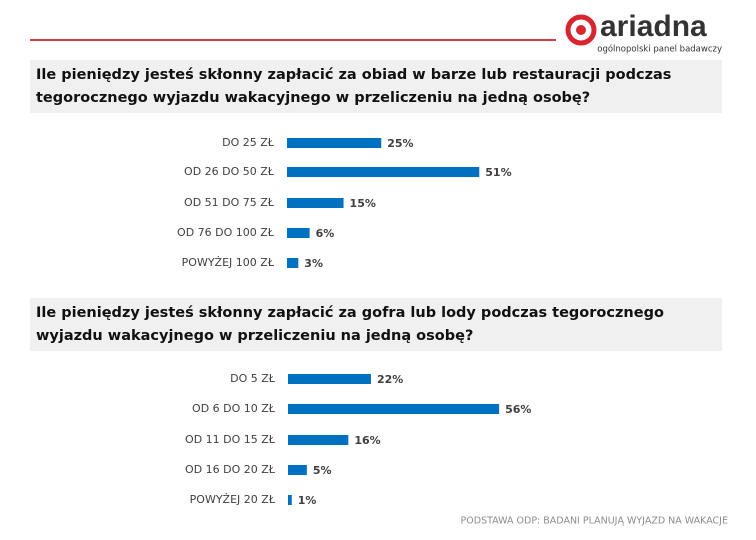  Describe the element at coordinates (518, 409) in the screenshot. I see `value-label: 56%` at that location.